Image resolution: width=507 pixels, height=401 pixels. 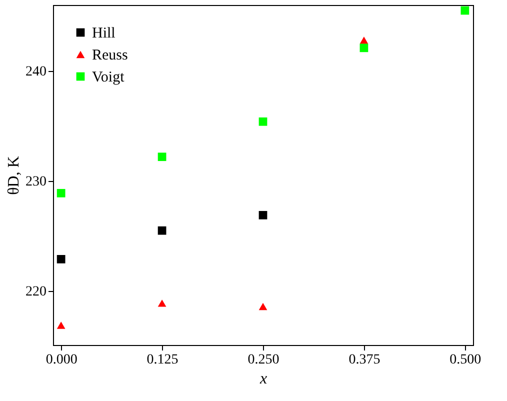 I want to click on legend-label: Voigt, so click(x=109, y=78).